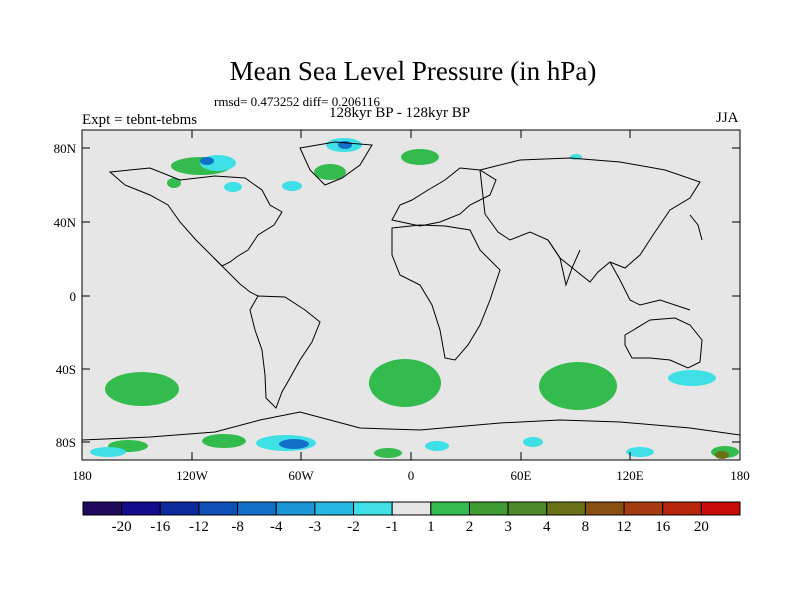 Image resolution: width=800 pixels, height=600 pixels. What do you see at coordinates (446, 292) in the screenshot?
I see `coastline-africa` at bounding box center [446, 292].